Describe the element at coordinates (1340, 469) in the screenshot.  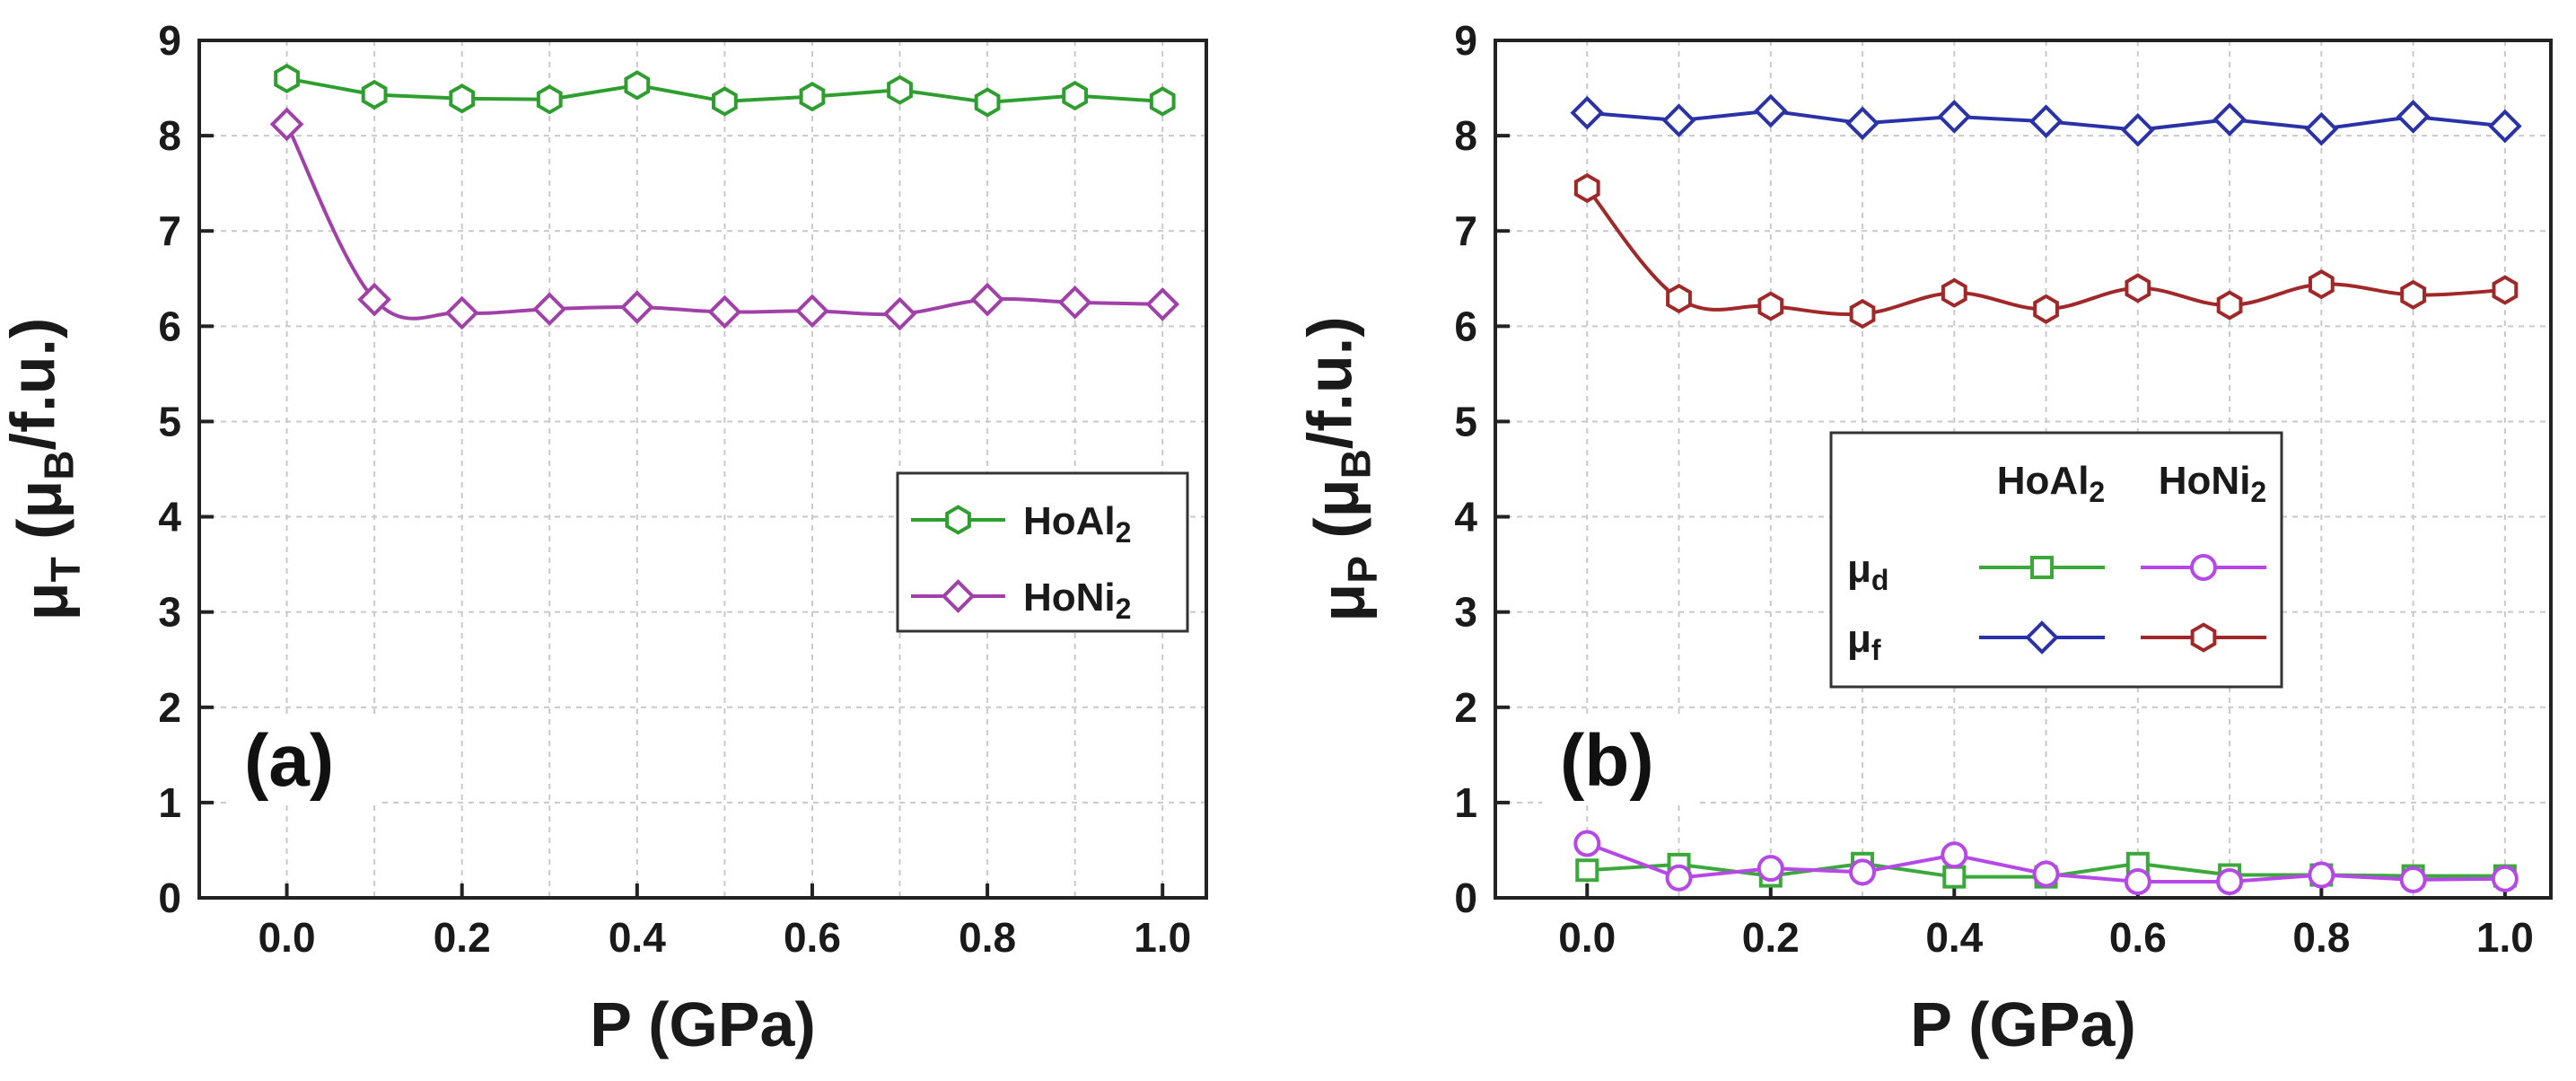
I see `y-axis-title: μP (μB/f.u.)` at that location.